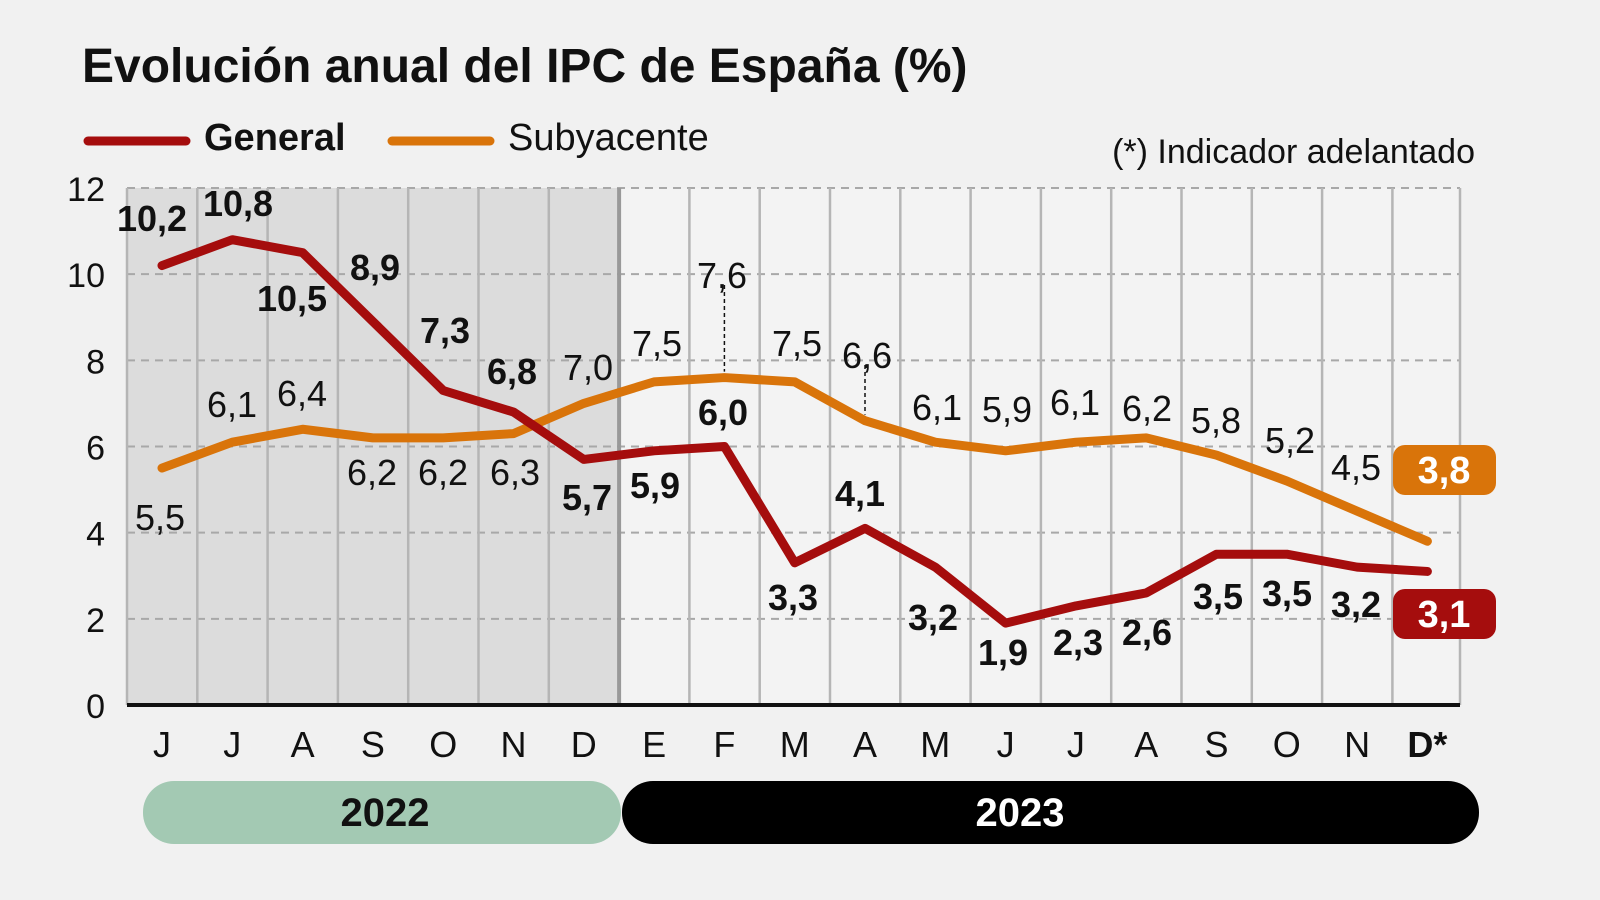 Image resolution: width=1600 pixels, height=900 pixels. I want to click on end-badge-subyacente, so click(1444, 470).